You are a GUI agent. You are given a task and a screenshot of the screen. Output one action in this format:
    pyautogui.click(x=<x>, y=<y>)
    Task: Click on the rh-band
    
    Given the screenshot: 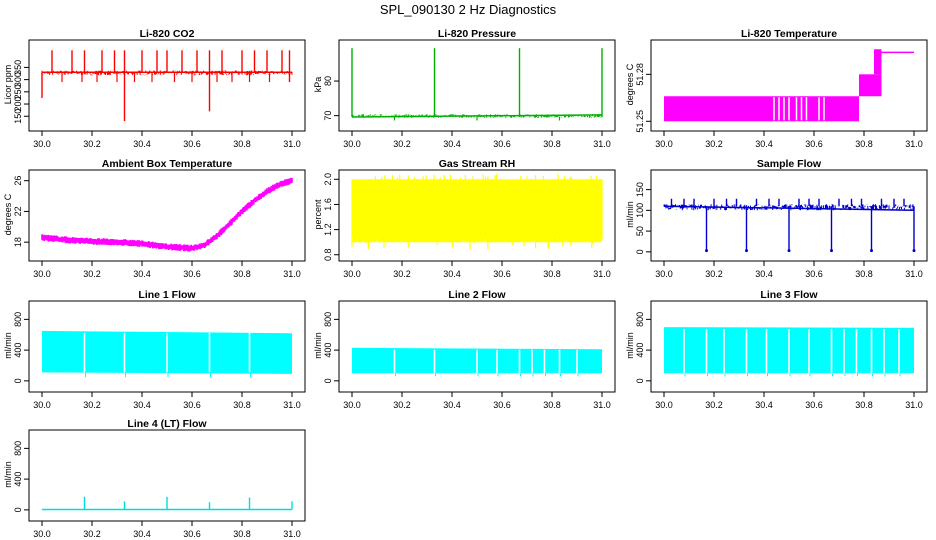 What is the action you would take?
    pyautogui.click(x=477, y=212)
    